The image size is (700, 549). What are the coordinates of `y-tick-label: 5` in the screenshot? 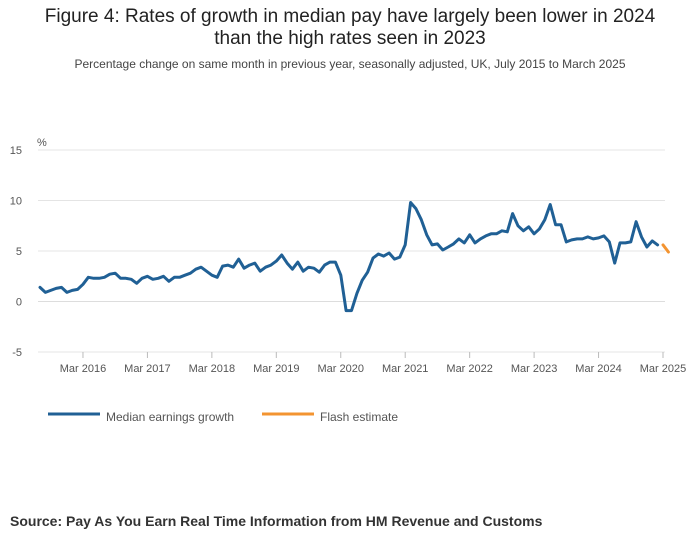 It's located at (19, 252).